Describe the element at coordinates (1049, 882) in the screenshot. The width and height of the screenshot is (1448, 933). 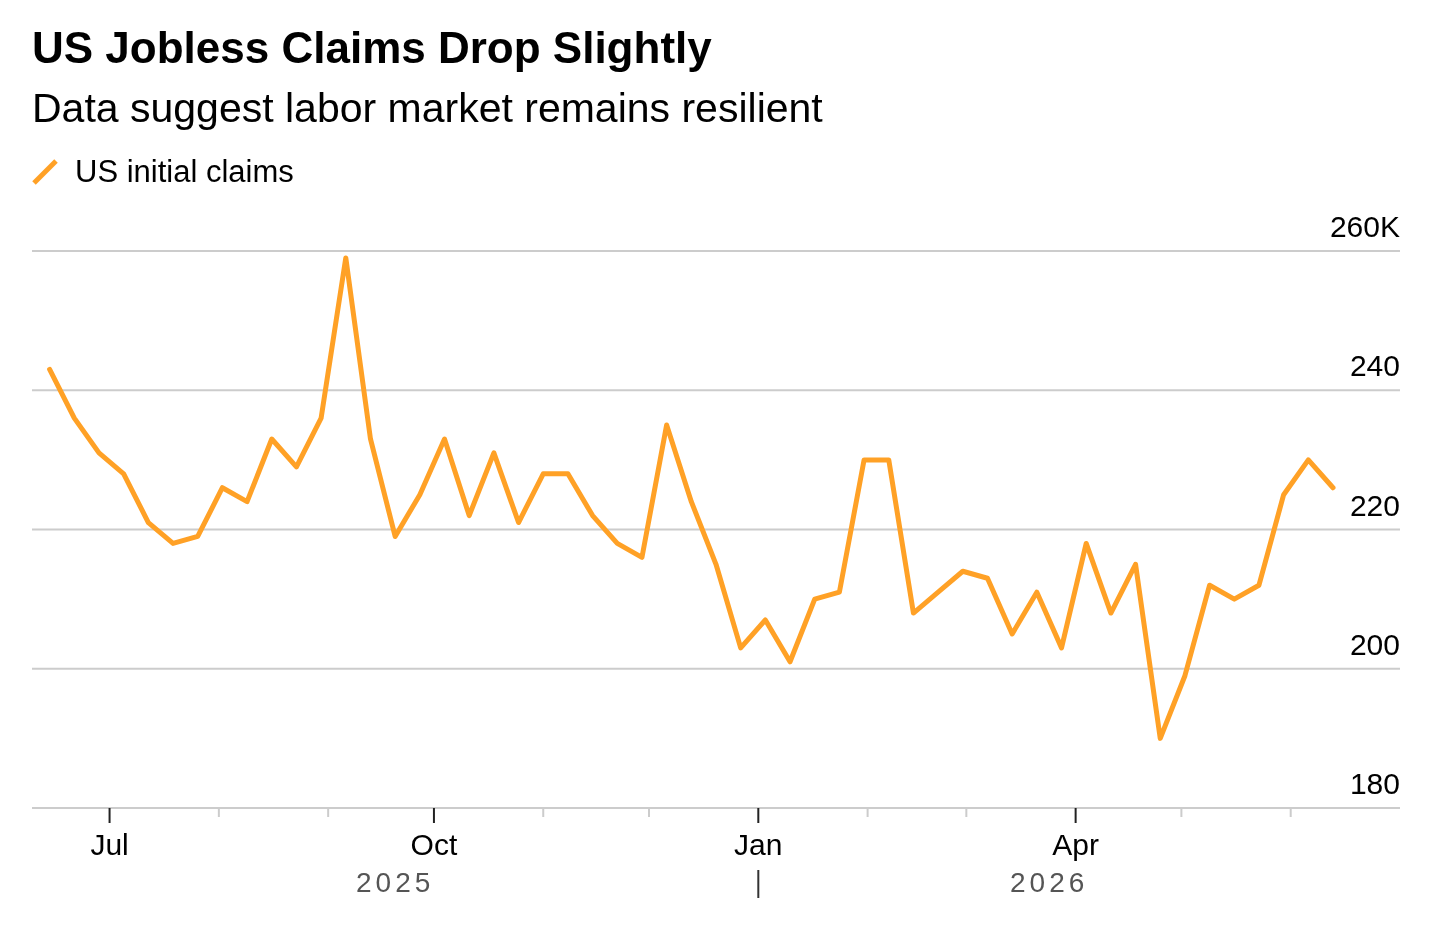
I see `text: 2026` at that location.